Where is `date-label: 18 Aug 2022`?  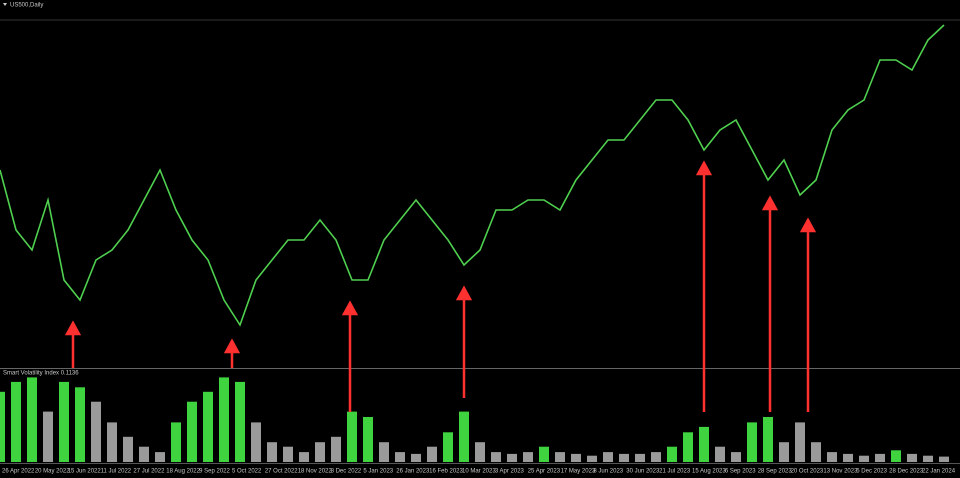 date-label: 18 Aug 2022 is located at coordinates (183, 472).